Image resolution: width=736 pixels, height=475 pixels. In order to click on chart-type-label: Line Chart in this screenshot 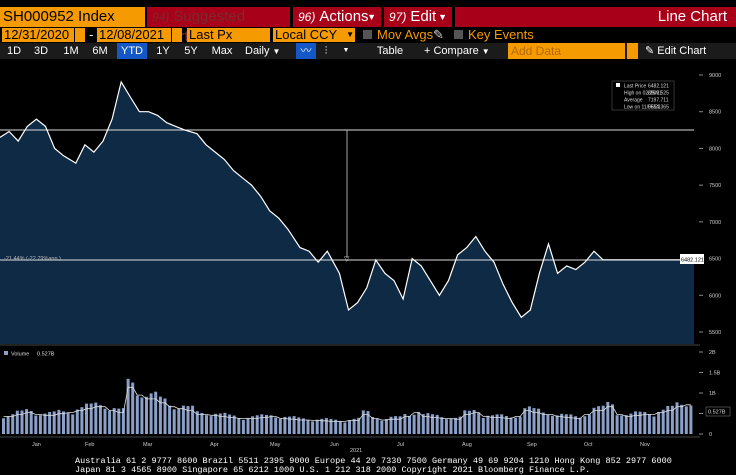, I will do `click(692, 16)`.